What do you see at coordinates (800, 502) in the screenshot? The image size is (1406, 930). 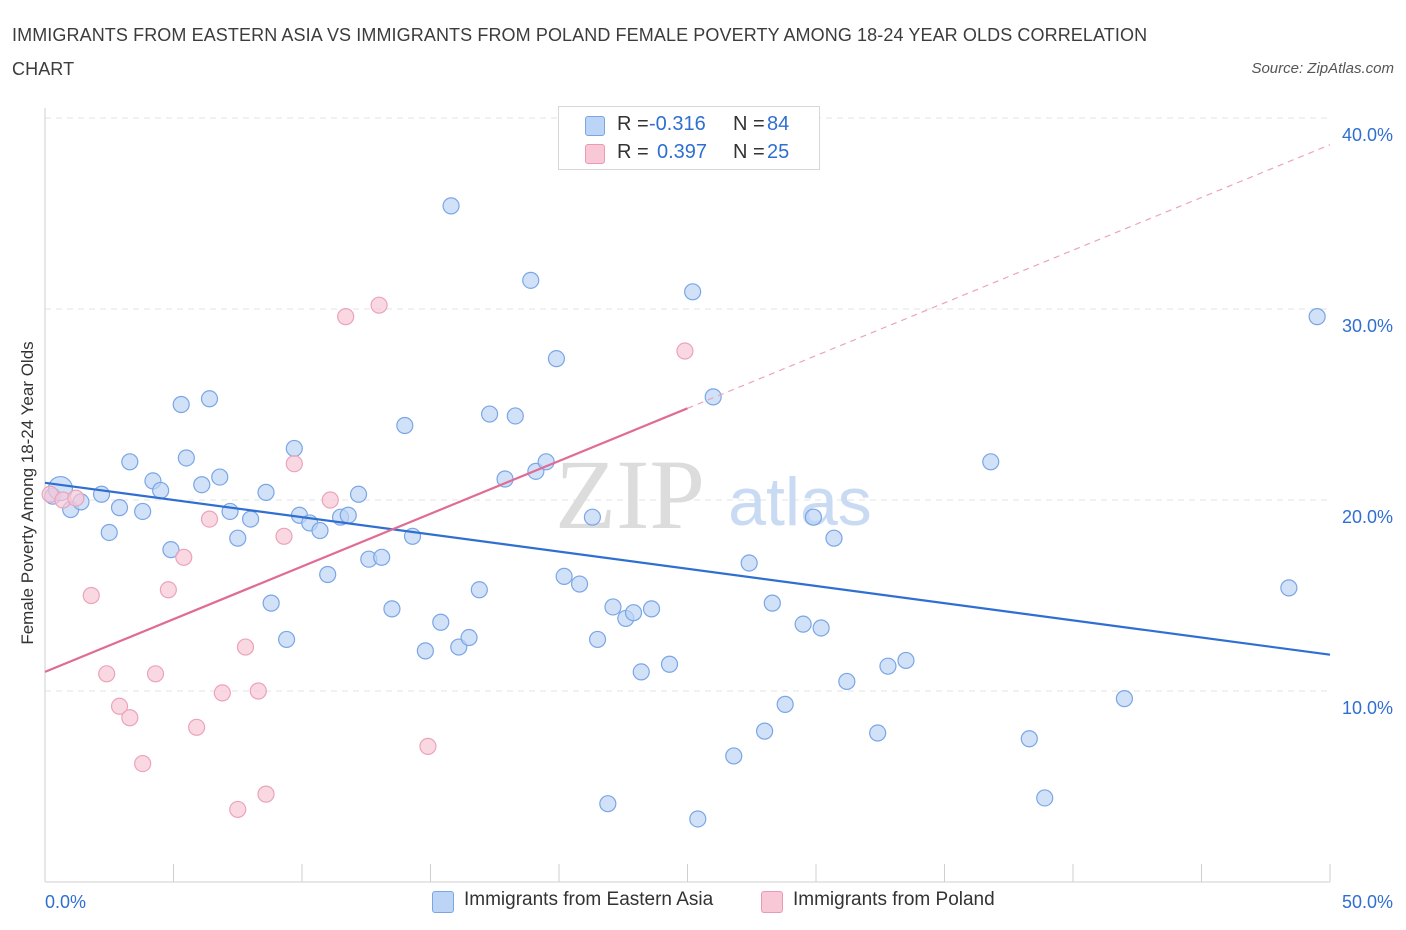 I see `watermark-atlas: atlas` at bounding box center [800, 502].